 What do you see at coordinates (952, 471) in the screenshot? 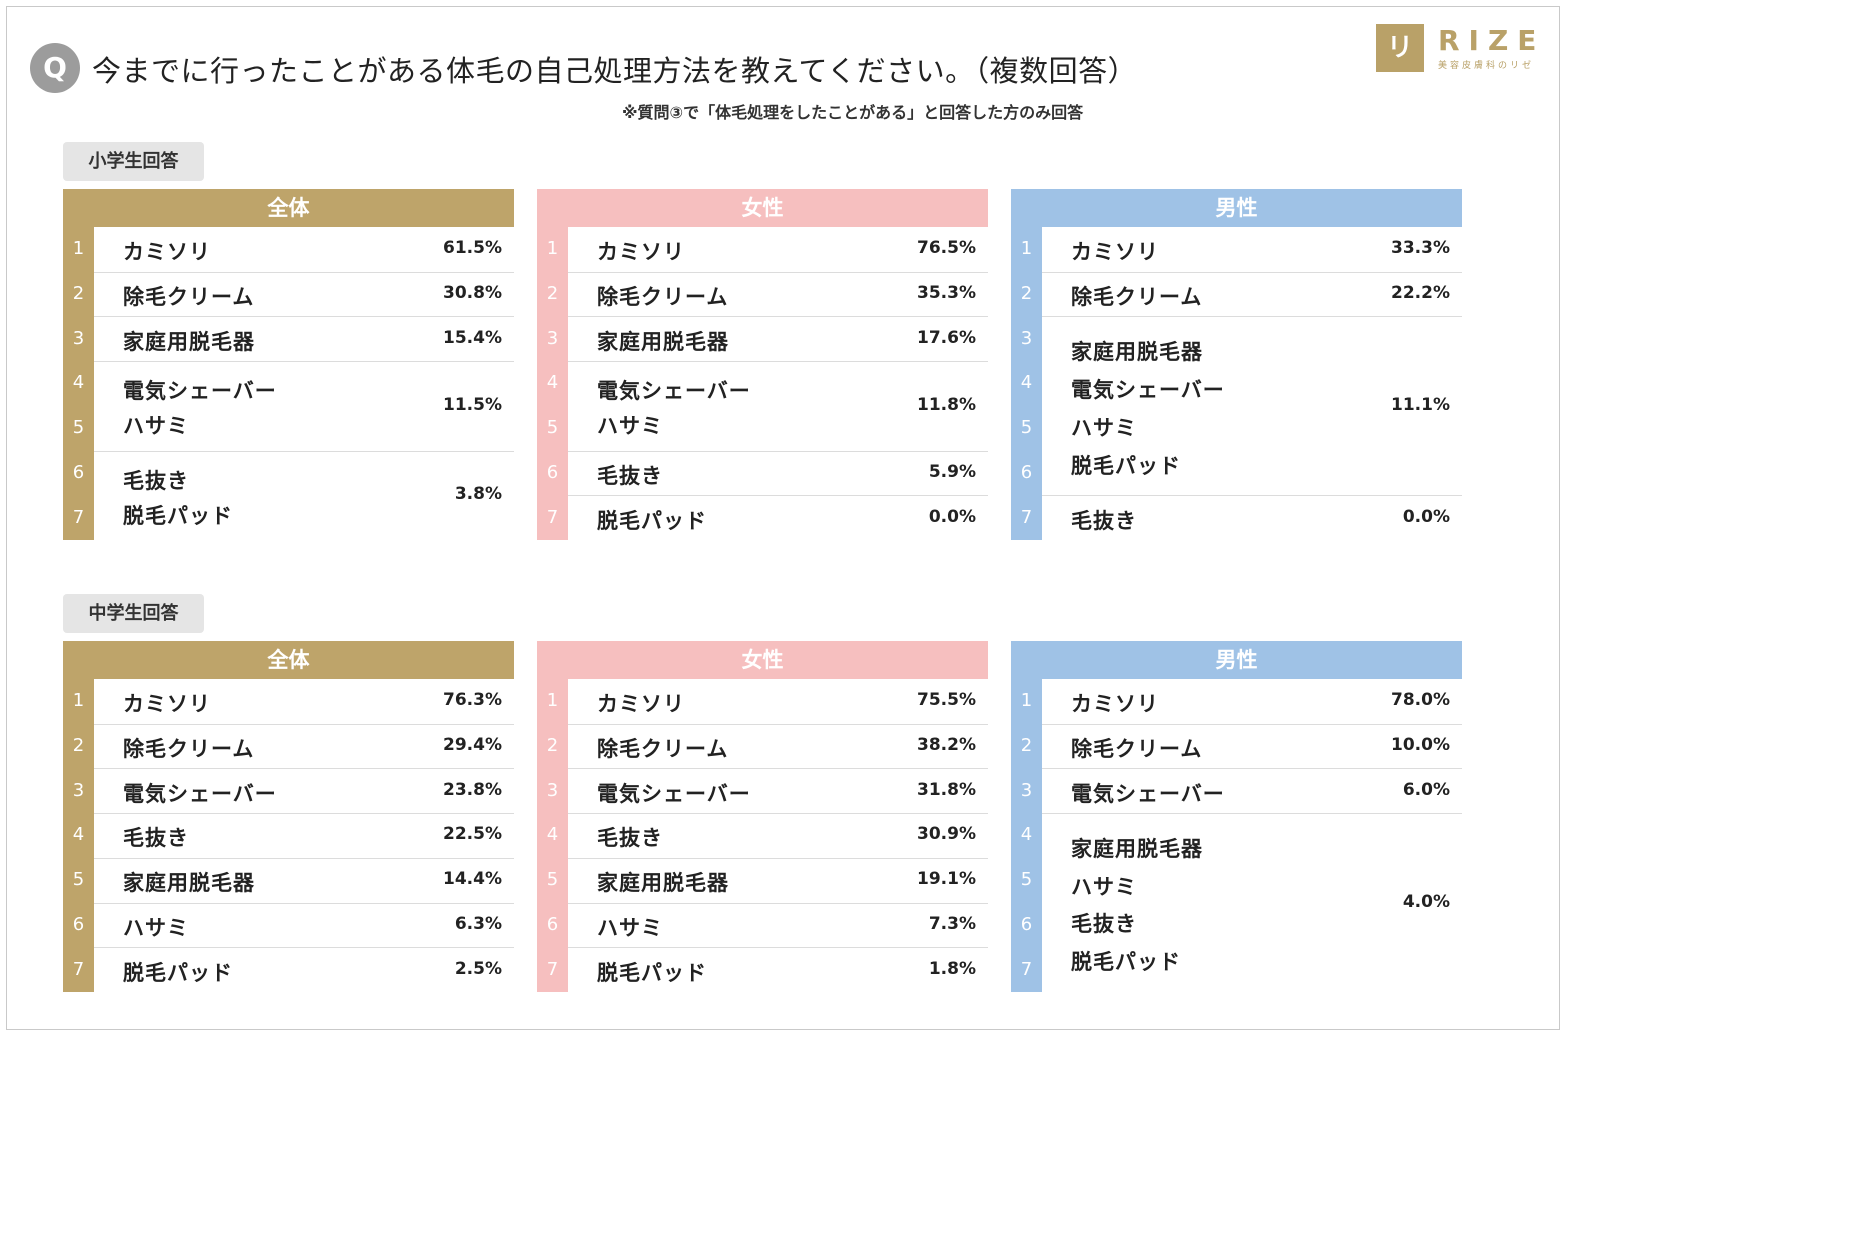
I see `percent-value: 5.9%` at bounding box center [952, 471].